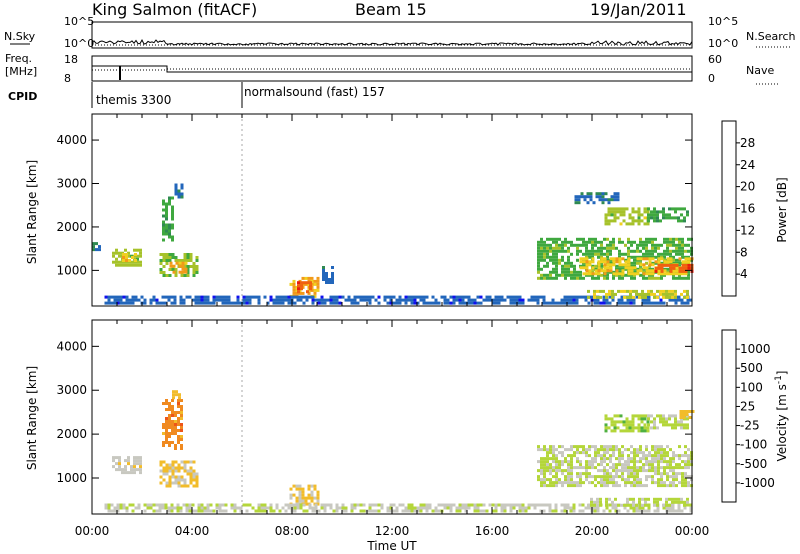 This screenshot has height=554, width=800. Describe the element at coordinates (723, 21) in the screenshot. I see `nsearch-tick-top: 10^5` at that location.